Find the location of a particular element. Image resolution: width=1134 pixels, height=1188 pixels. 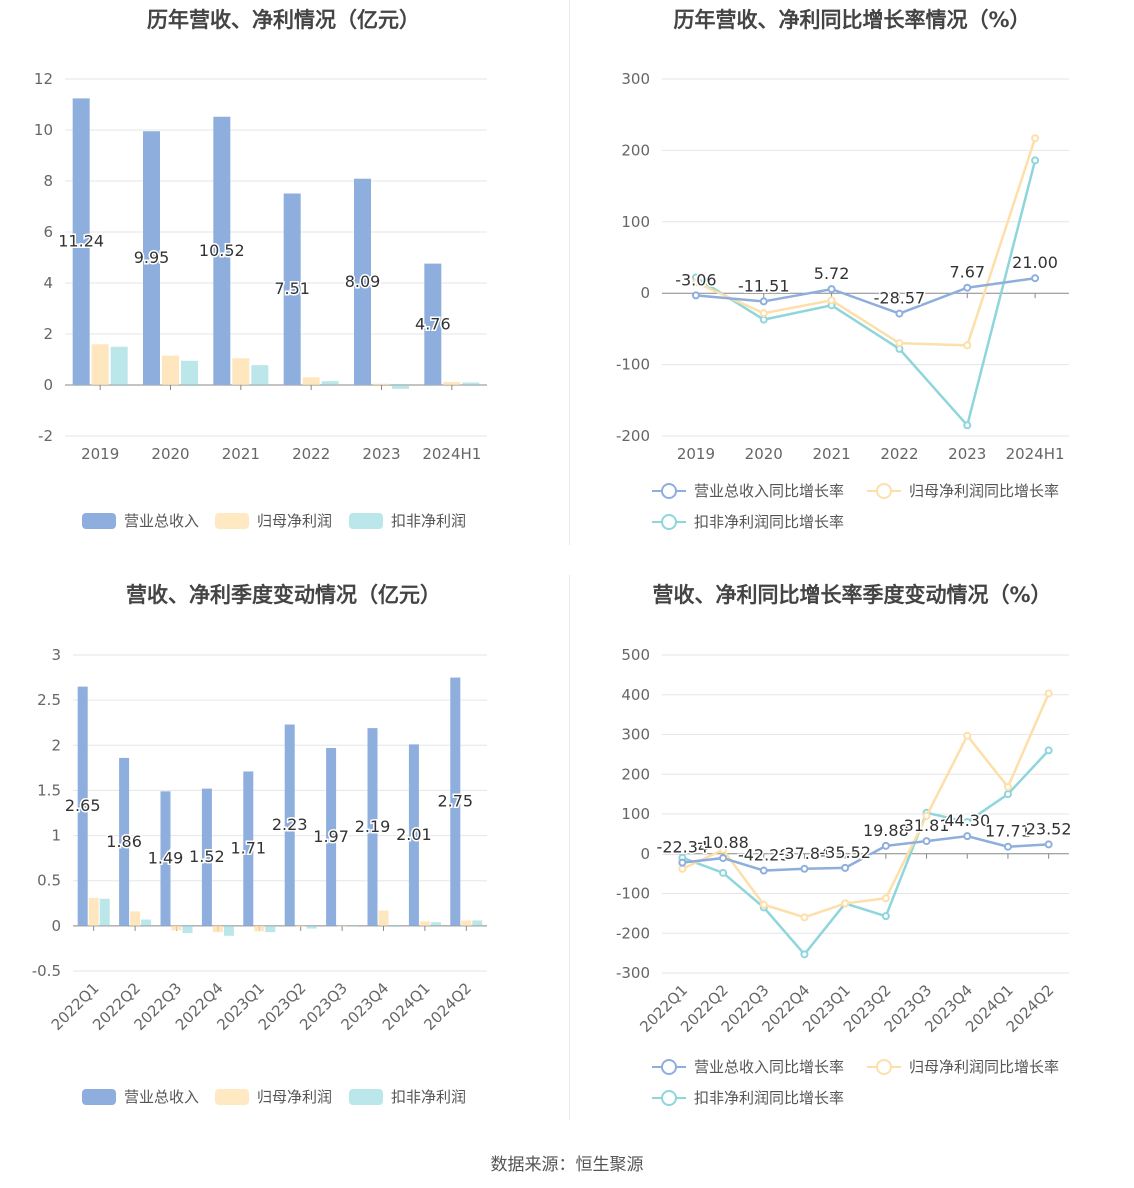

y-tick-label: 4 is located at coordinates (48, 283).